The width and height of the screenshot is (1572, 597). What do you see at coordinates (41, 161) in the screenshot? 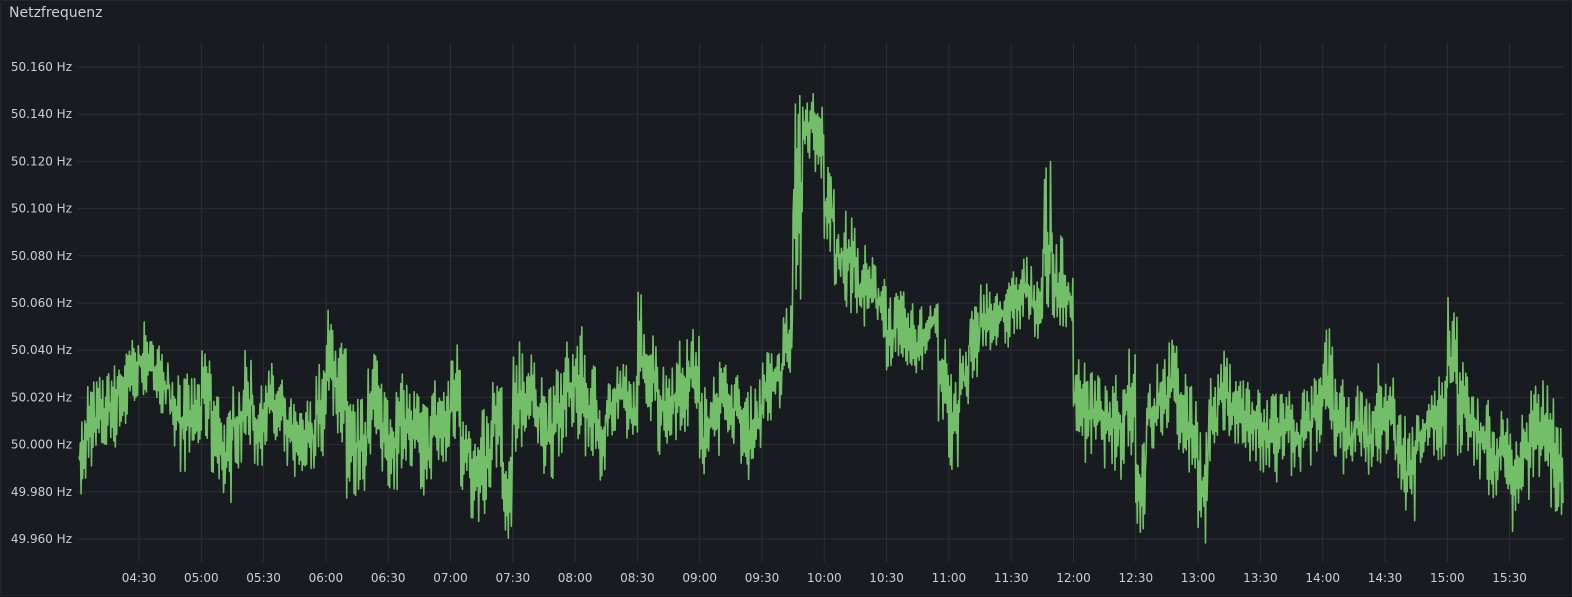
I see `y-tick-label: 50.120 Hz` at bounding box center [41, 161].